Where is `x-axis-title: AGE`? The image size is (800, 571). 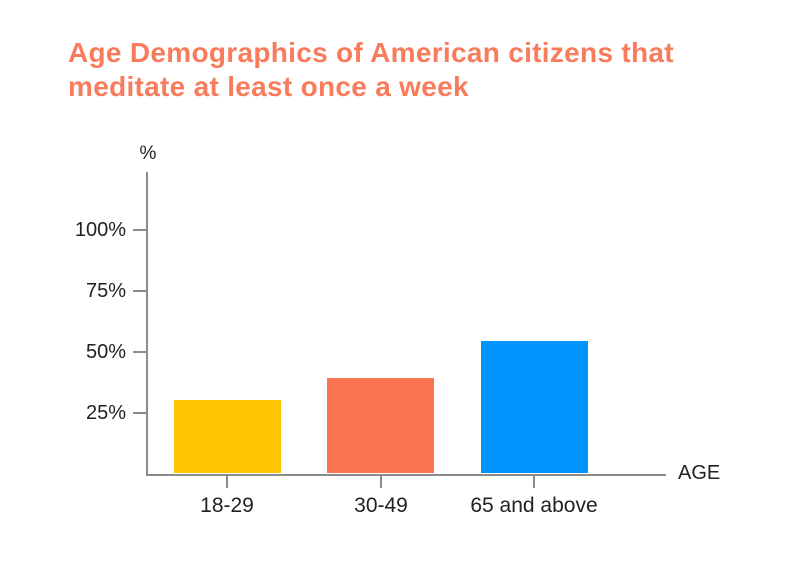
x-axis-title: AGE is located at coordinates (699, 473).